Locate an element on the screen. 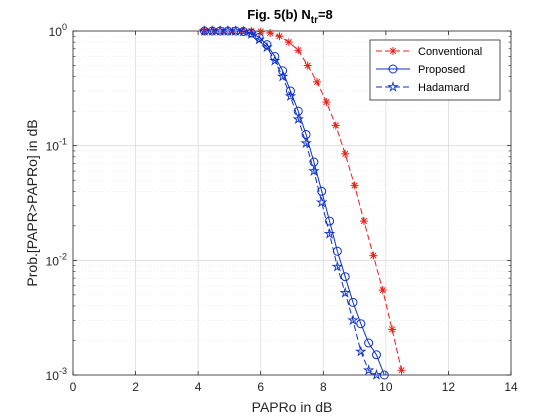  y-tick-label: 10⁰ is located at coordinates (58, 30).